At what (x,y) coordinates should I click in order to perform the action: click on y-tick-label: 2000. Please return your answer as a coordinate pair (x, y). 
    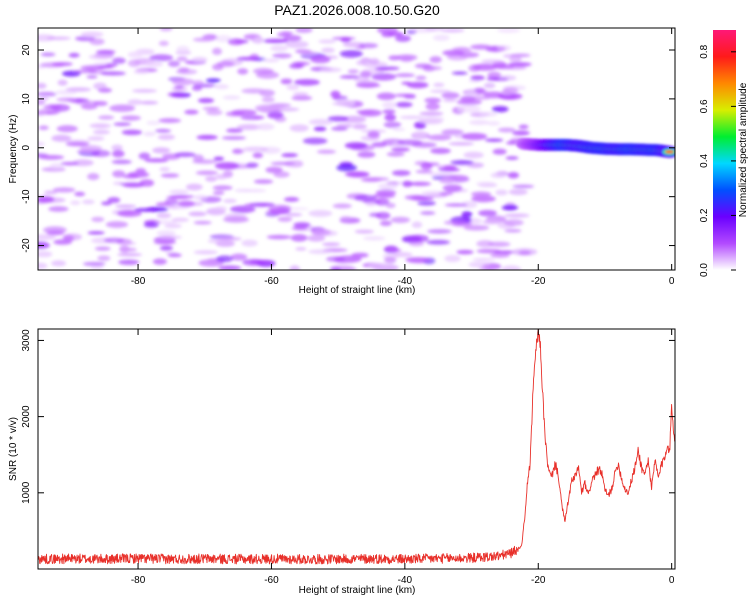
    Looking at the image, I should click on (26, 416).